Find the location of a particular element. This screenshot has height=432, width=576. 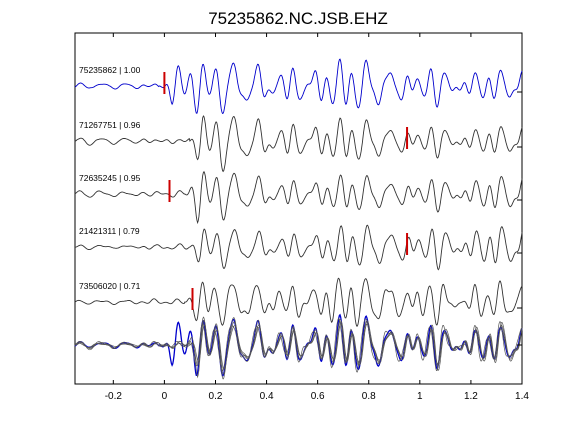

x-tick-label: 0.4 is located at coordinates (267, 396).